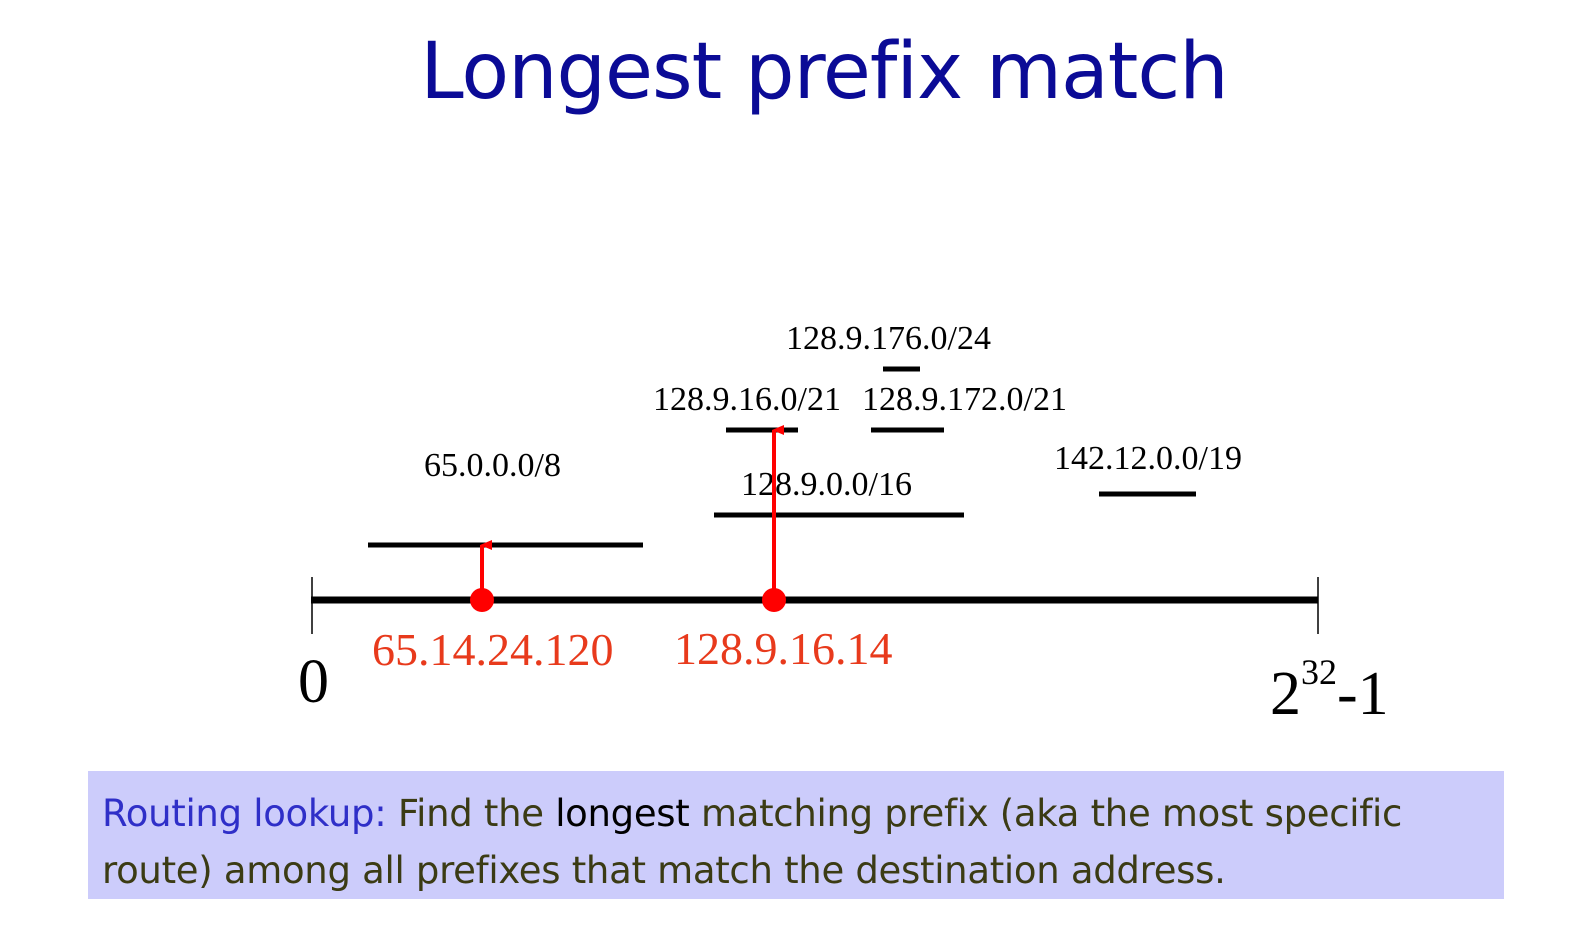  I want to click on prefix-label: 128.9.176.0/24, so click(888, 338).